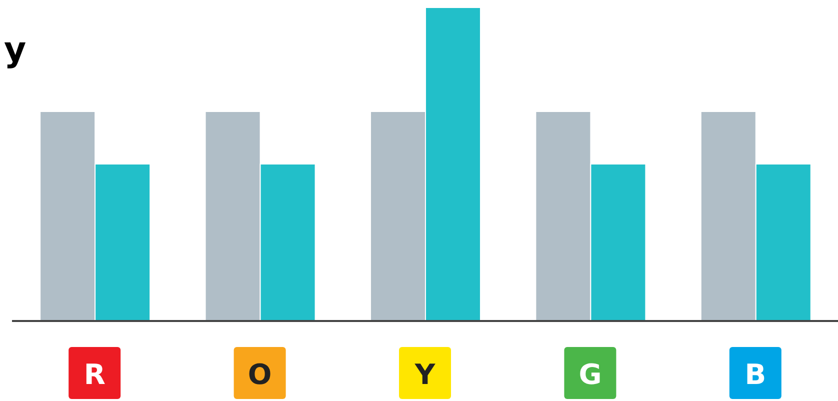  What do you see at coordinates (15, 50) in the screenshot?
I see `text: y` at bounding box center [15, 50].